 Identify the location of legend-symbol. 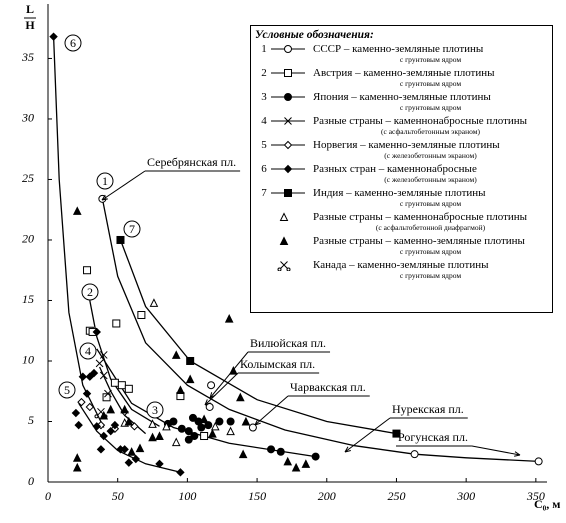
(284, 217).